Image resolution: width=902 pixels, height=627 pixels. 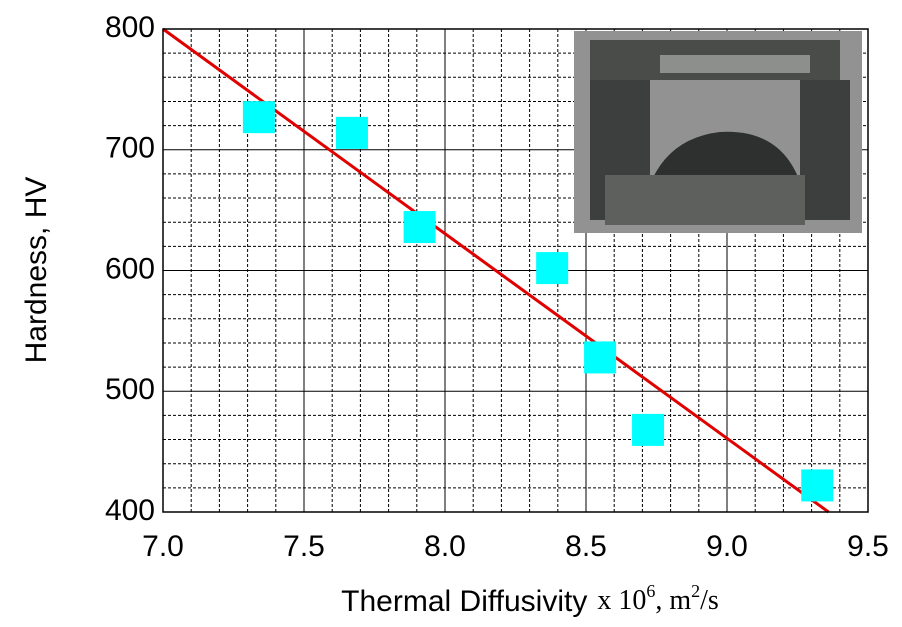 What do you see at coordinates (650, 591) in the screenshot?
I see `x-axis-unit-sup: 6` at bounding box center [650, 591].